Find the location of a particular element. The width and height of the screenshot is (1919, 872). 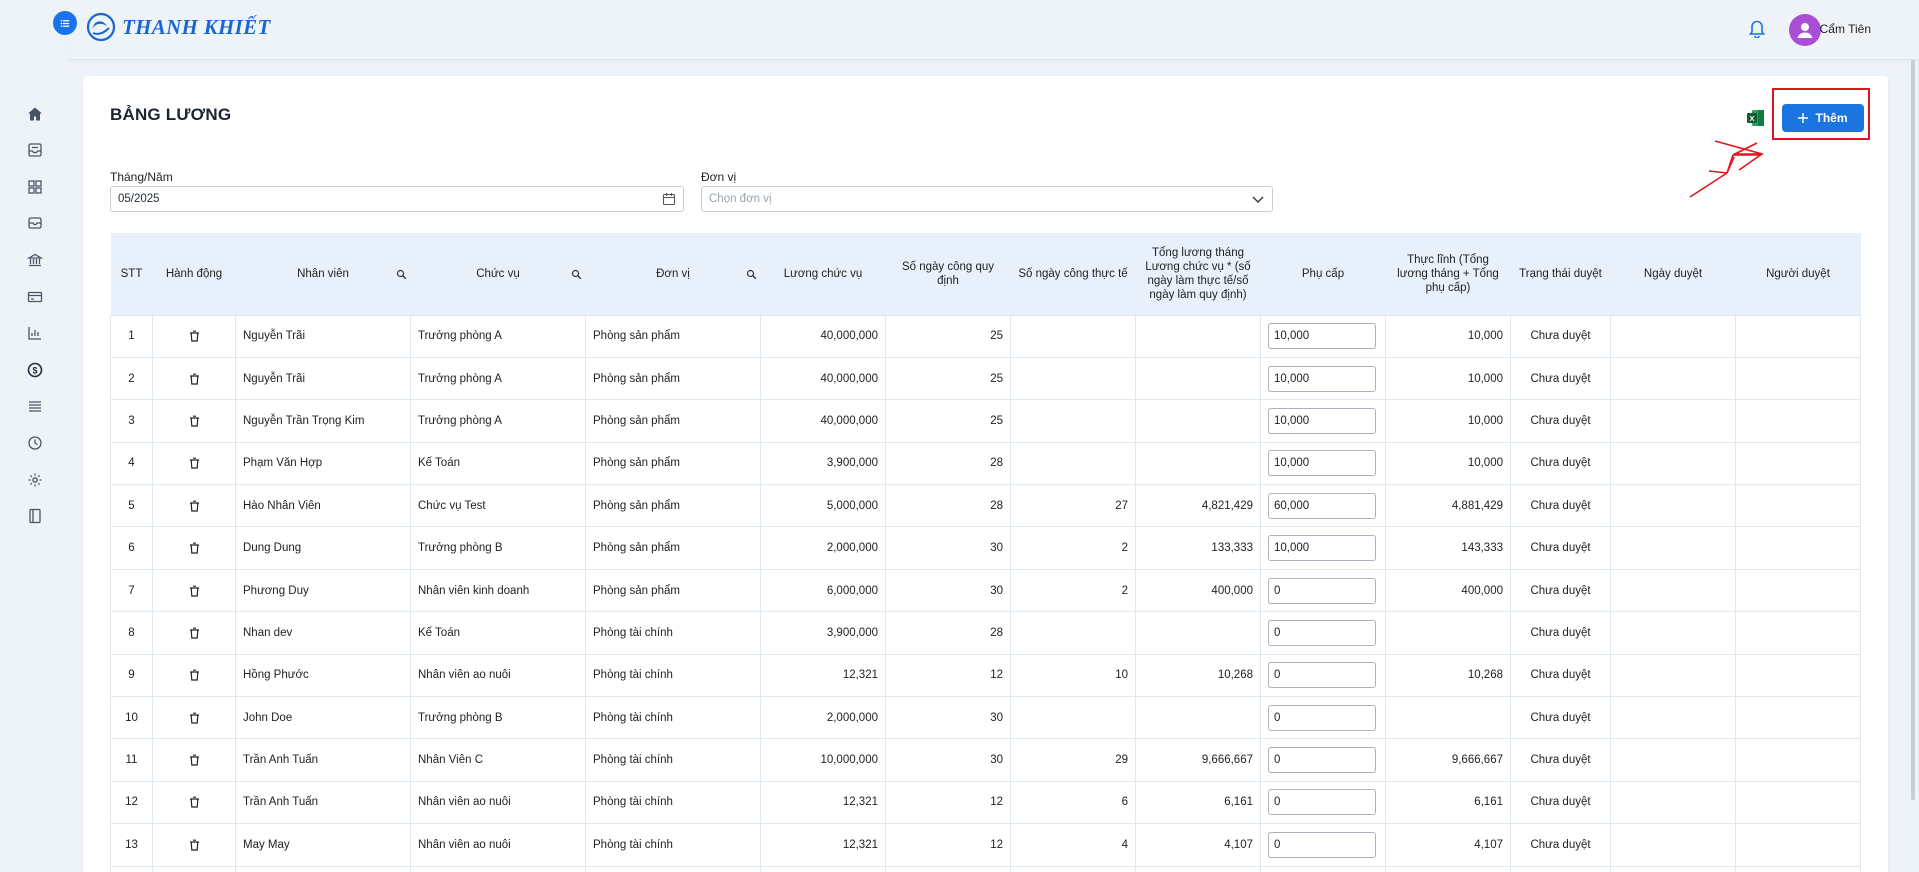

col-position-label: Chức vụ is located at coordinates (498, 273).